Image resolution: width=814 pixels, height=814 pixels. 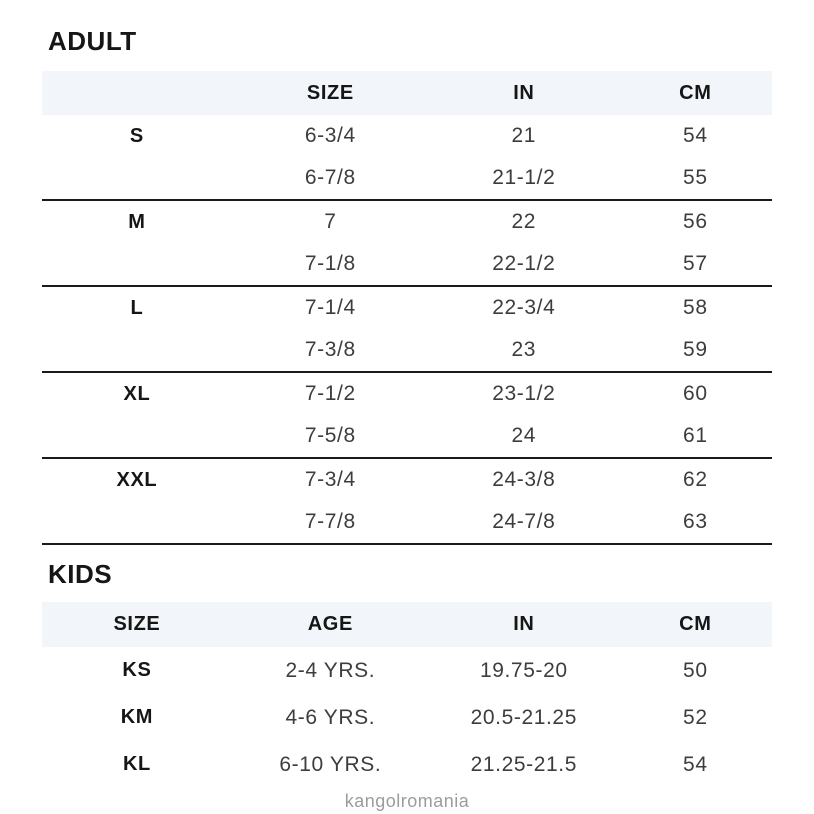 What do you see at coordinates (523, 670) in the screenshot?
I see `in-cell: 19.75-20` at bounding box center [523, 670].